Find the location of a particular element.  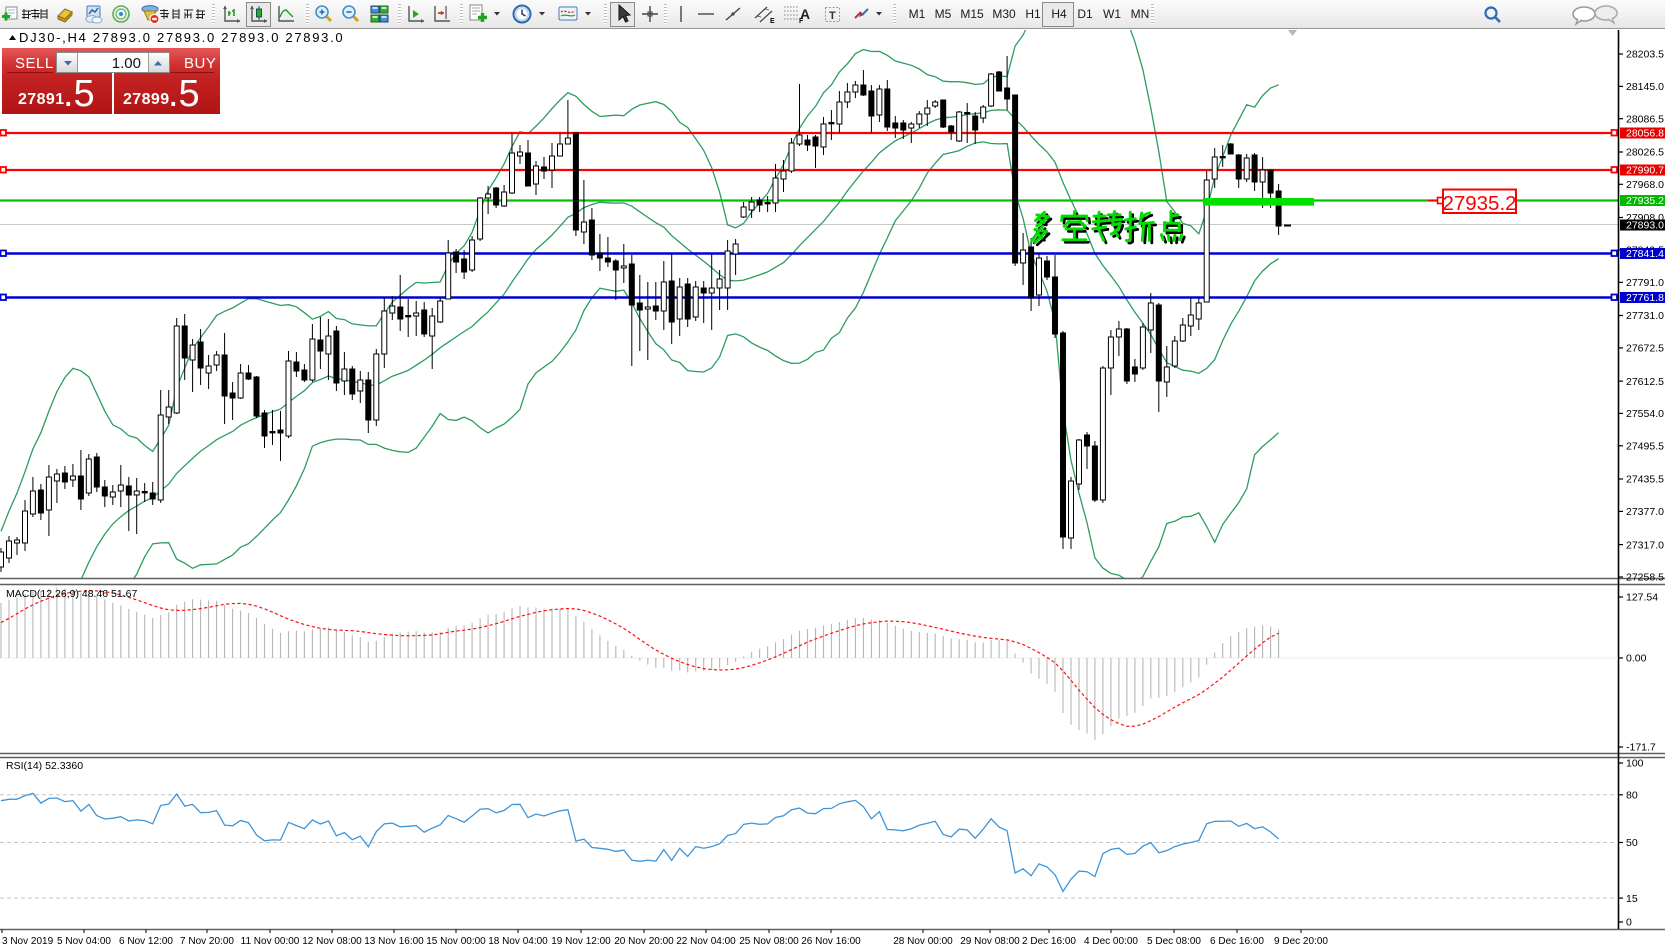

svg-text: 25 Nov 08:00 is located at coordinates (769, 941).